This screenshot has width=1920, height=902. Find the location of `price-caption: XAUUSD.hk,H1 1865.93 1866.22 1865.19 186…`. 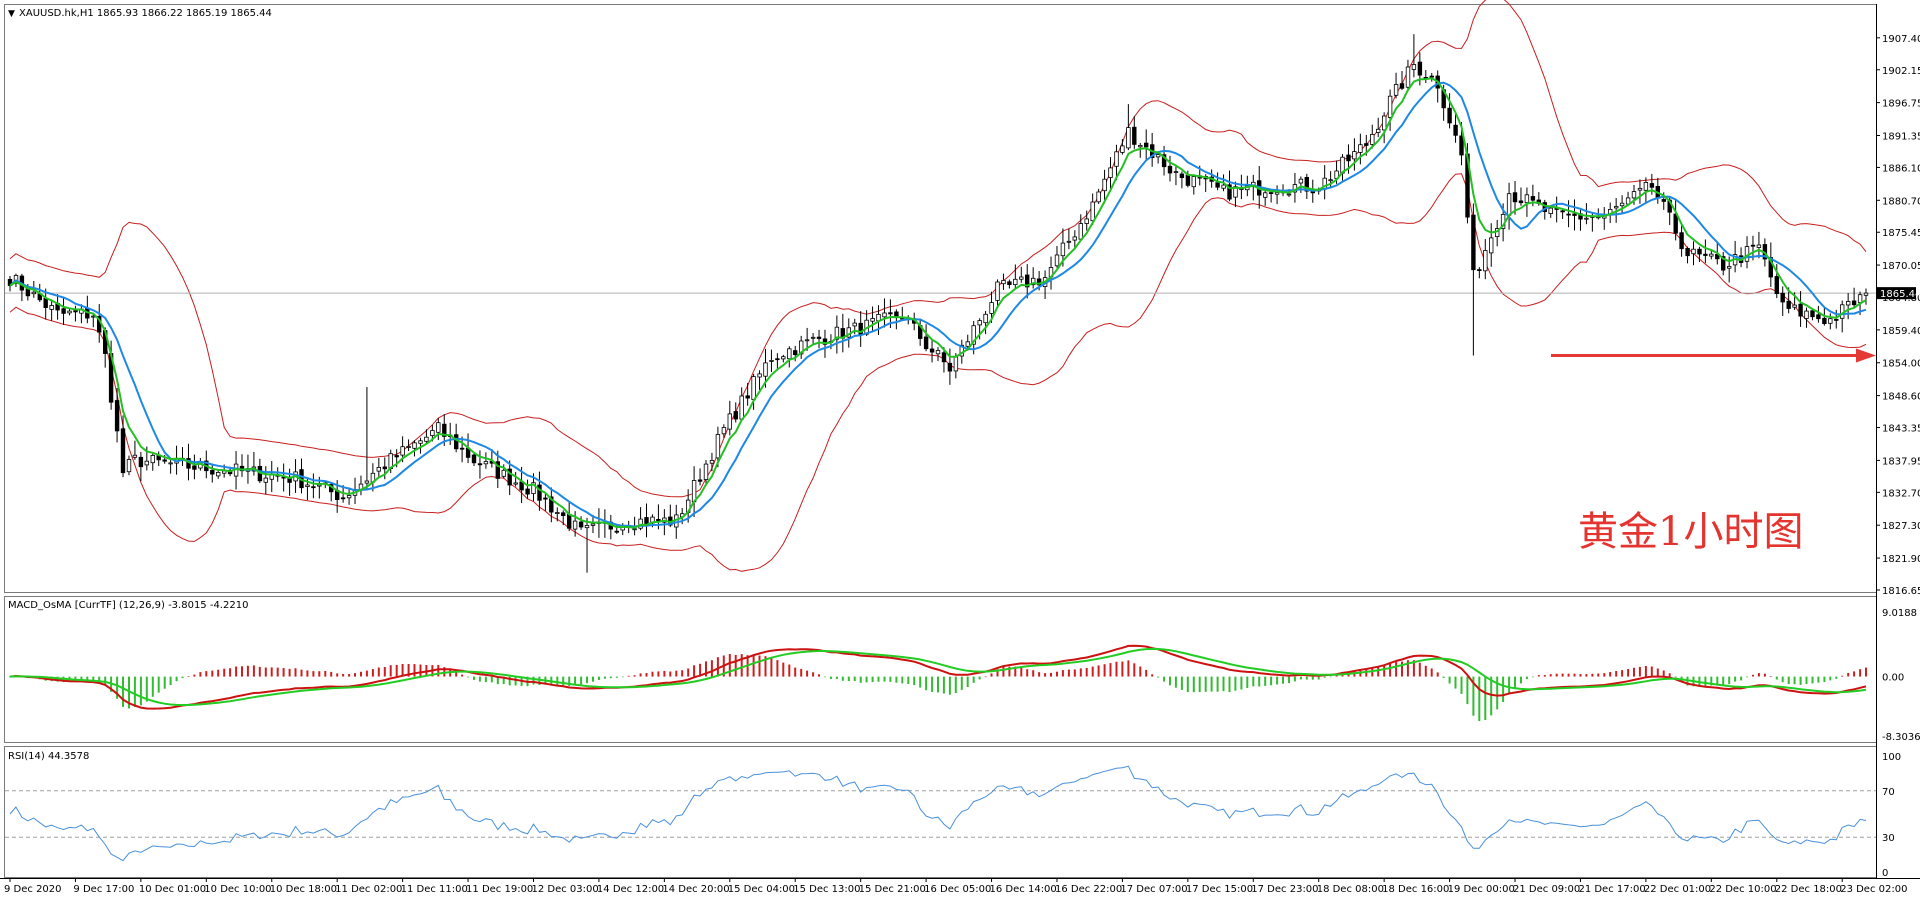

price-caption: XAUUSD.hk,H1 1865.93 1866.22 1865.19 186… is located at coordinates (145, 13).